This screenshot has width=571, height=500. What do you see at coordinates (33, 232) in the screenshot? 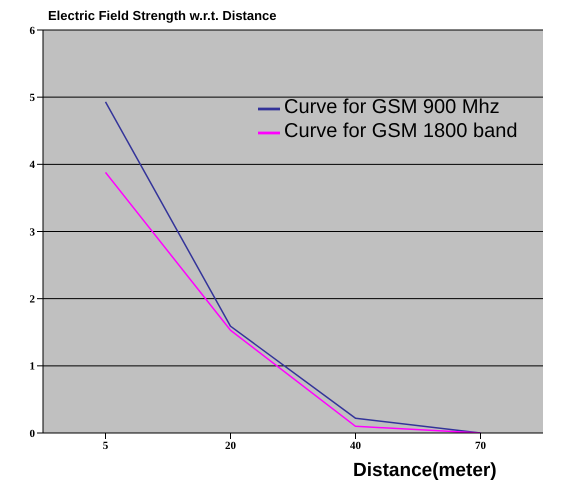
I see `y-tick-label: 3` at bounding box center [33, 232].